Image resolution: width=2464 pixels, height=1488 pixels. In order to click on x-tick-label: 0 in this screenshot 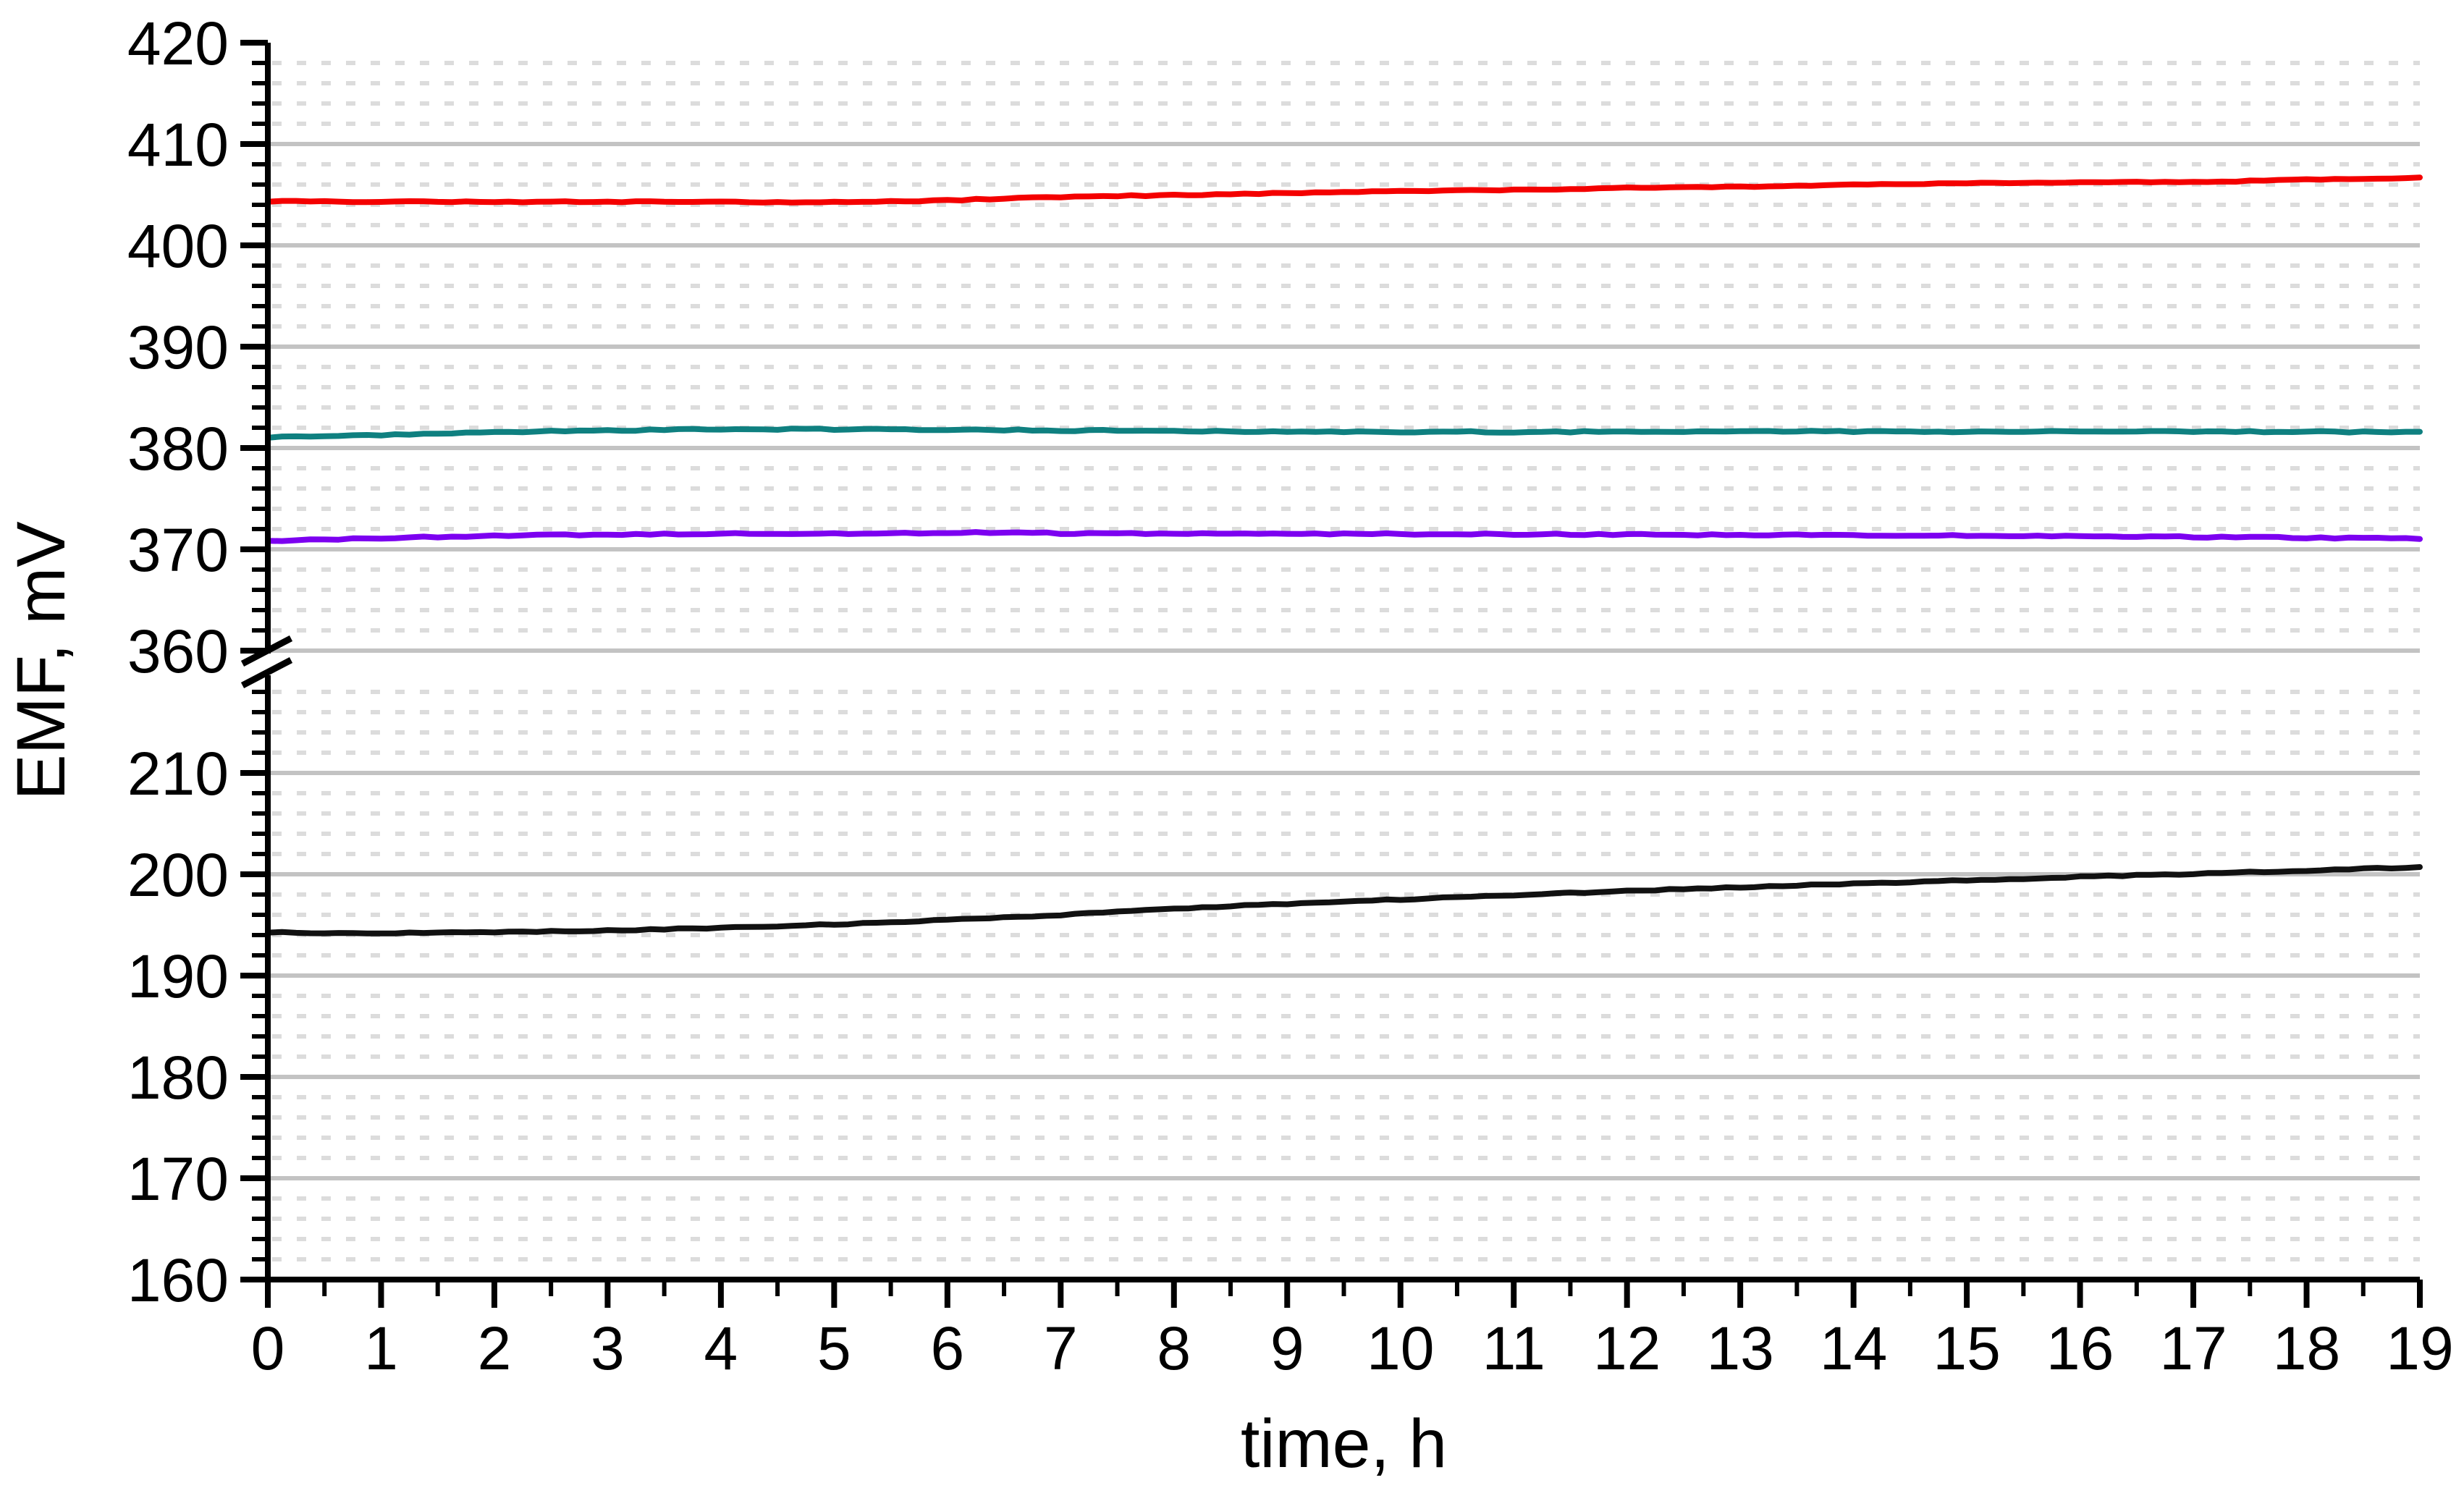, I will do `click(268, 1348)`.